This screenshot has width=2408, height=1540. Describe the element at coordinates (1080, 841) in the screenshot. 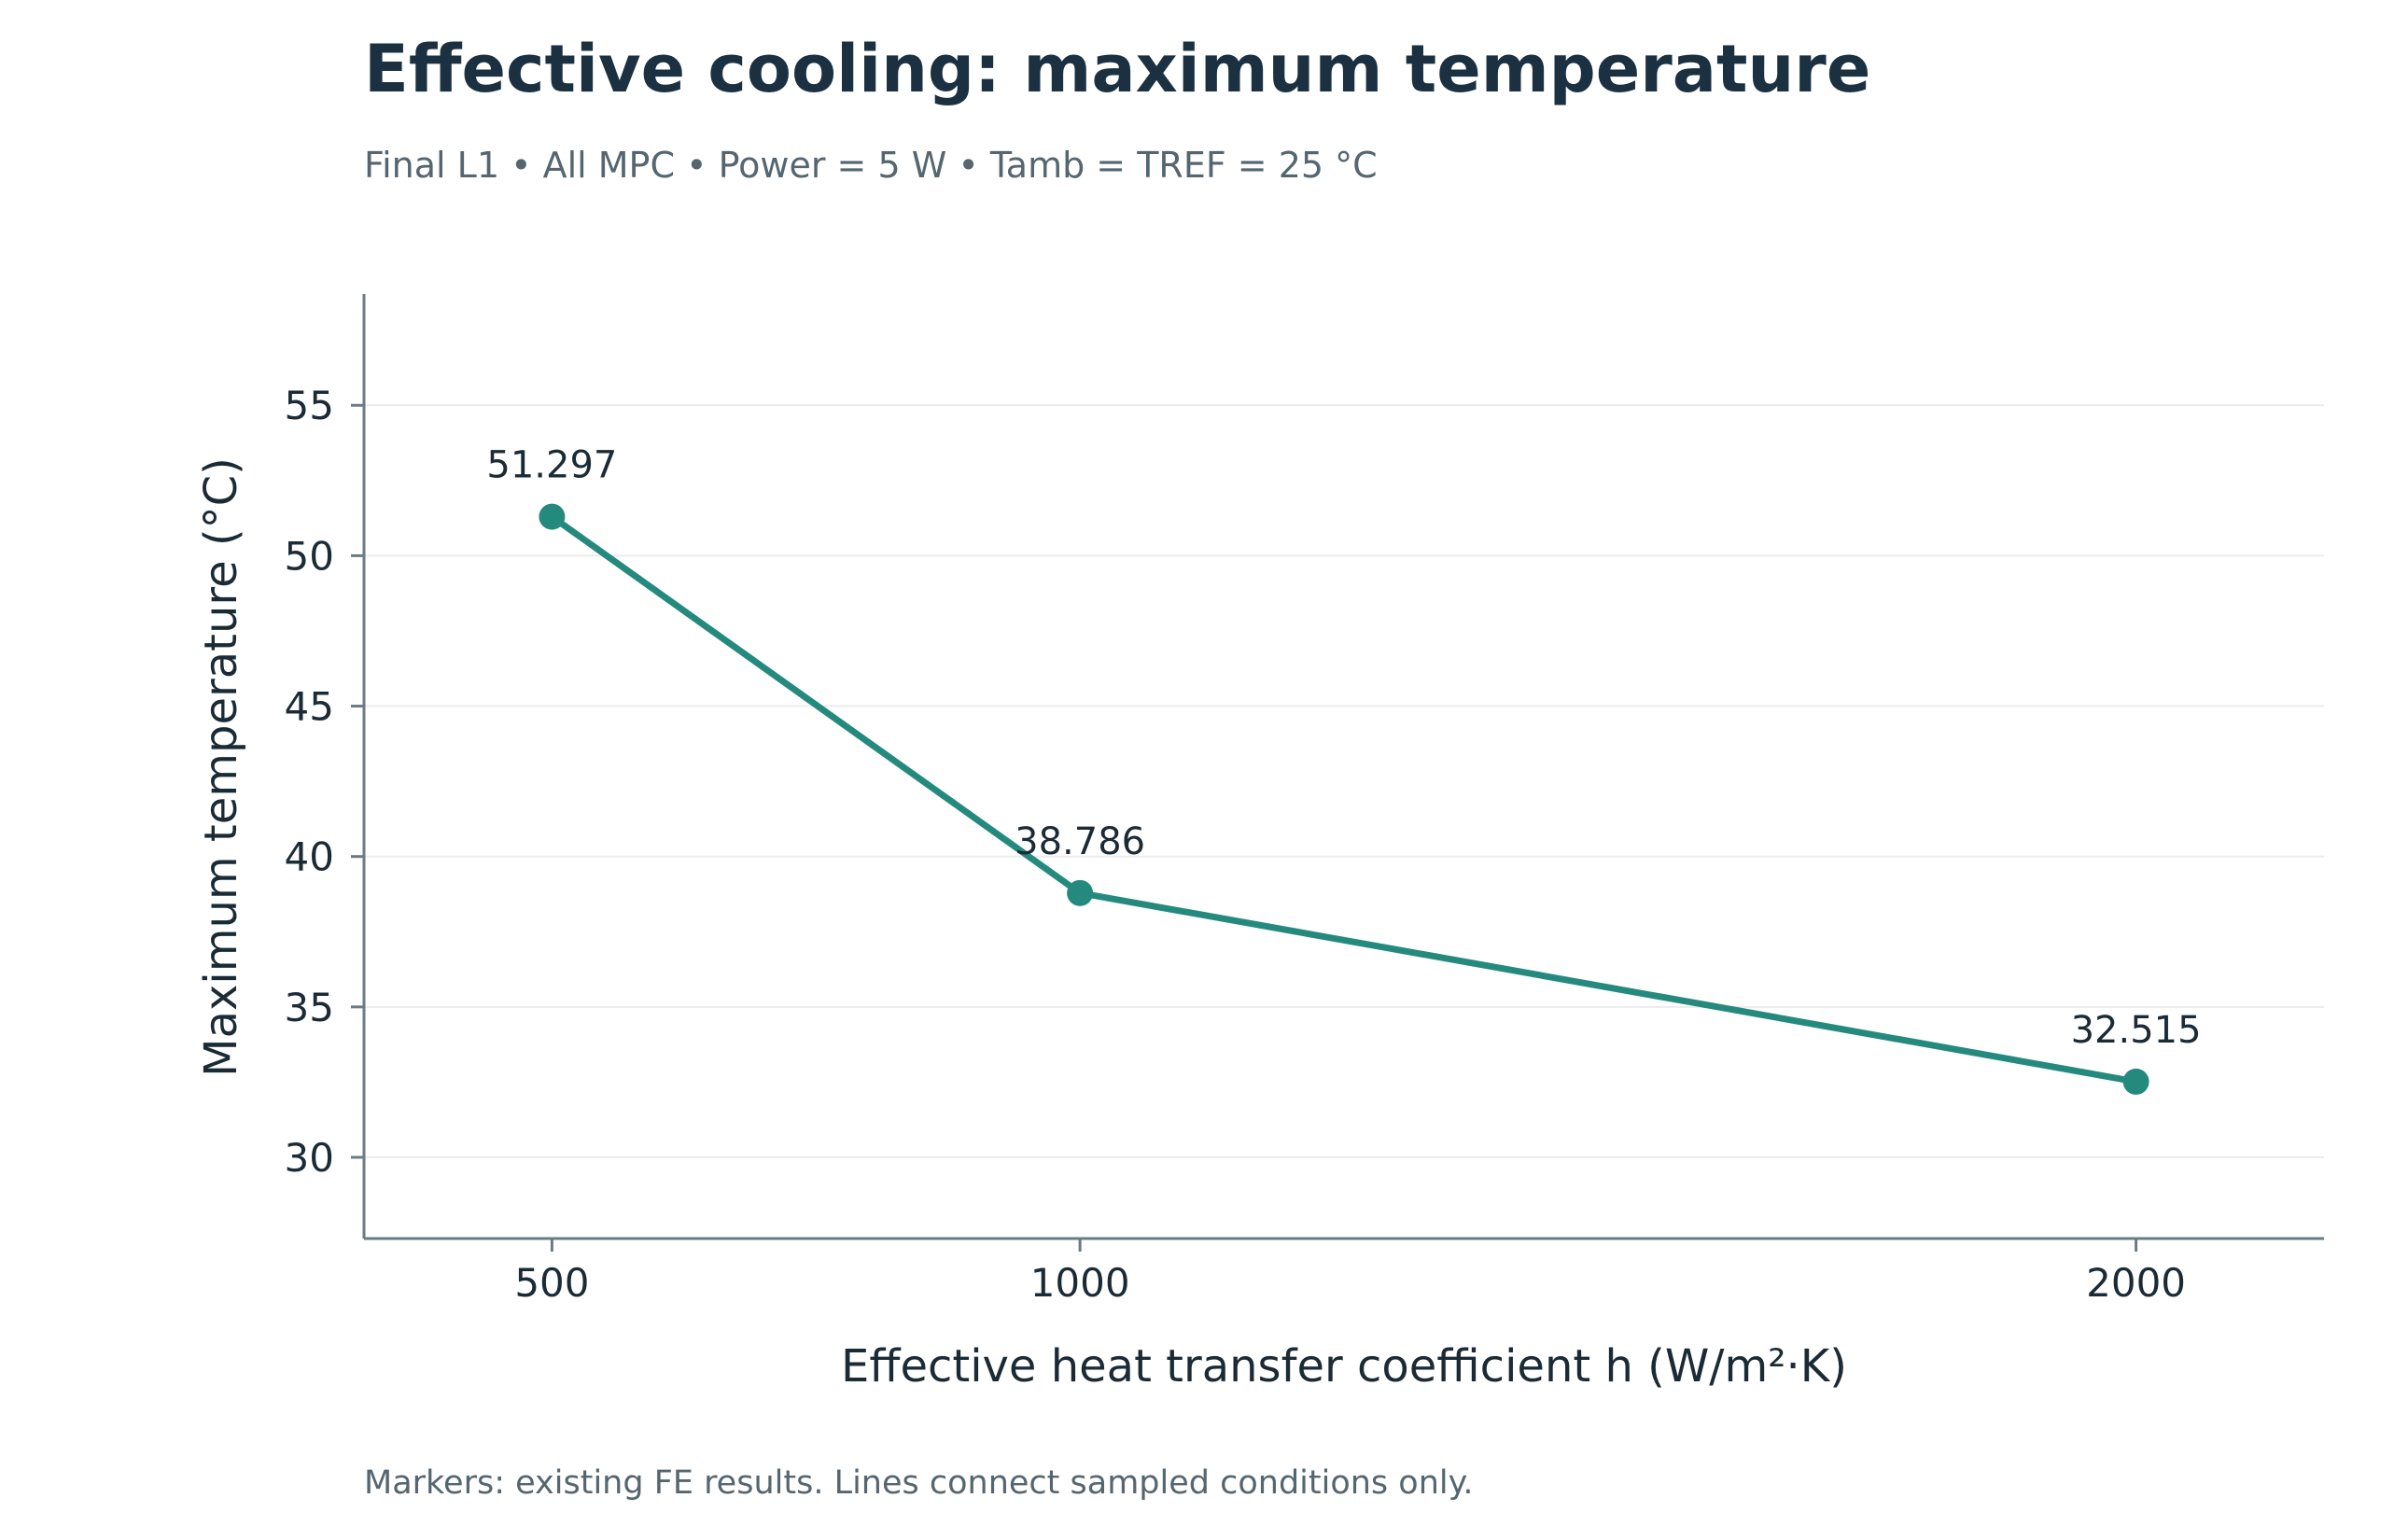

I see `data-point-label: 38.786` at that location.